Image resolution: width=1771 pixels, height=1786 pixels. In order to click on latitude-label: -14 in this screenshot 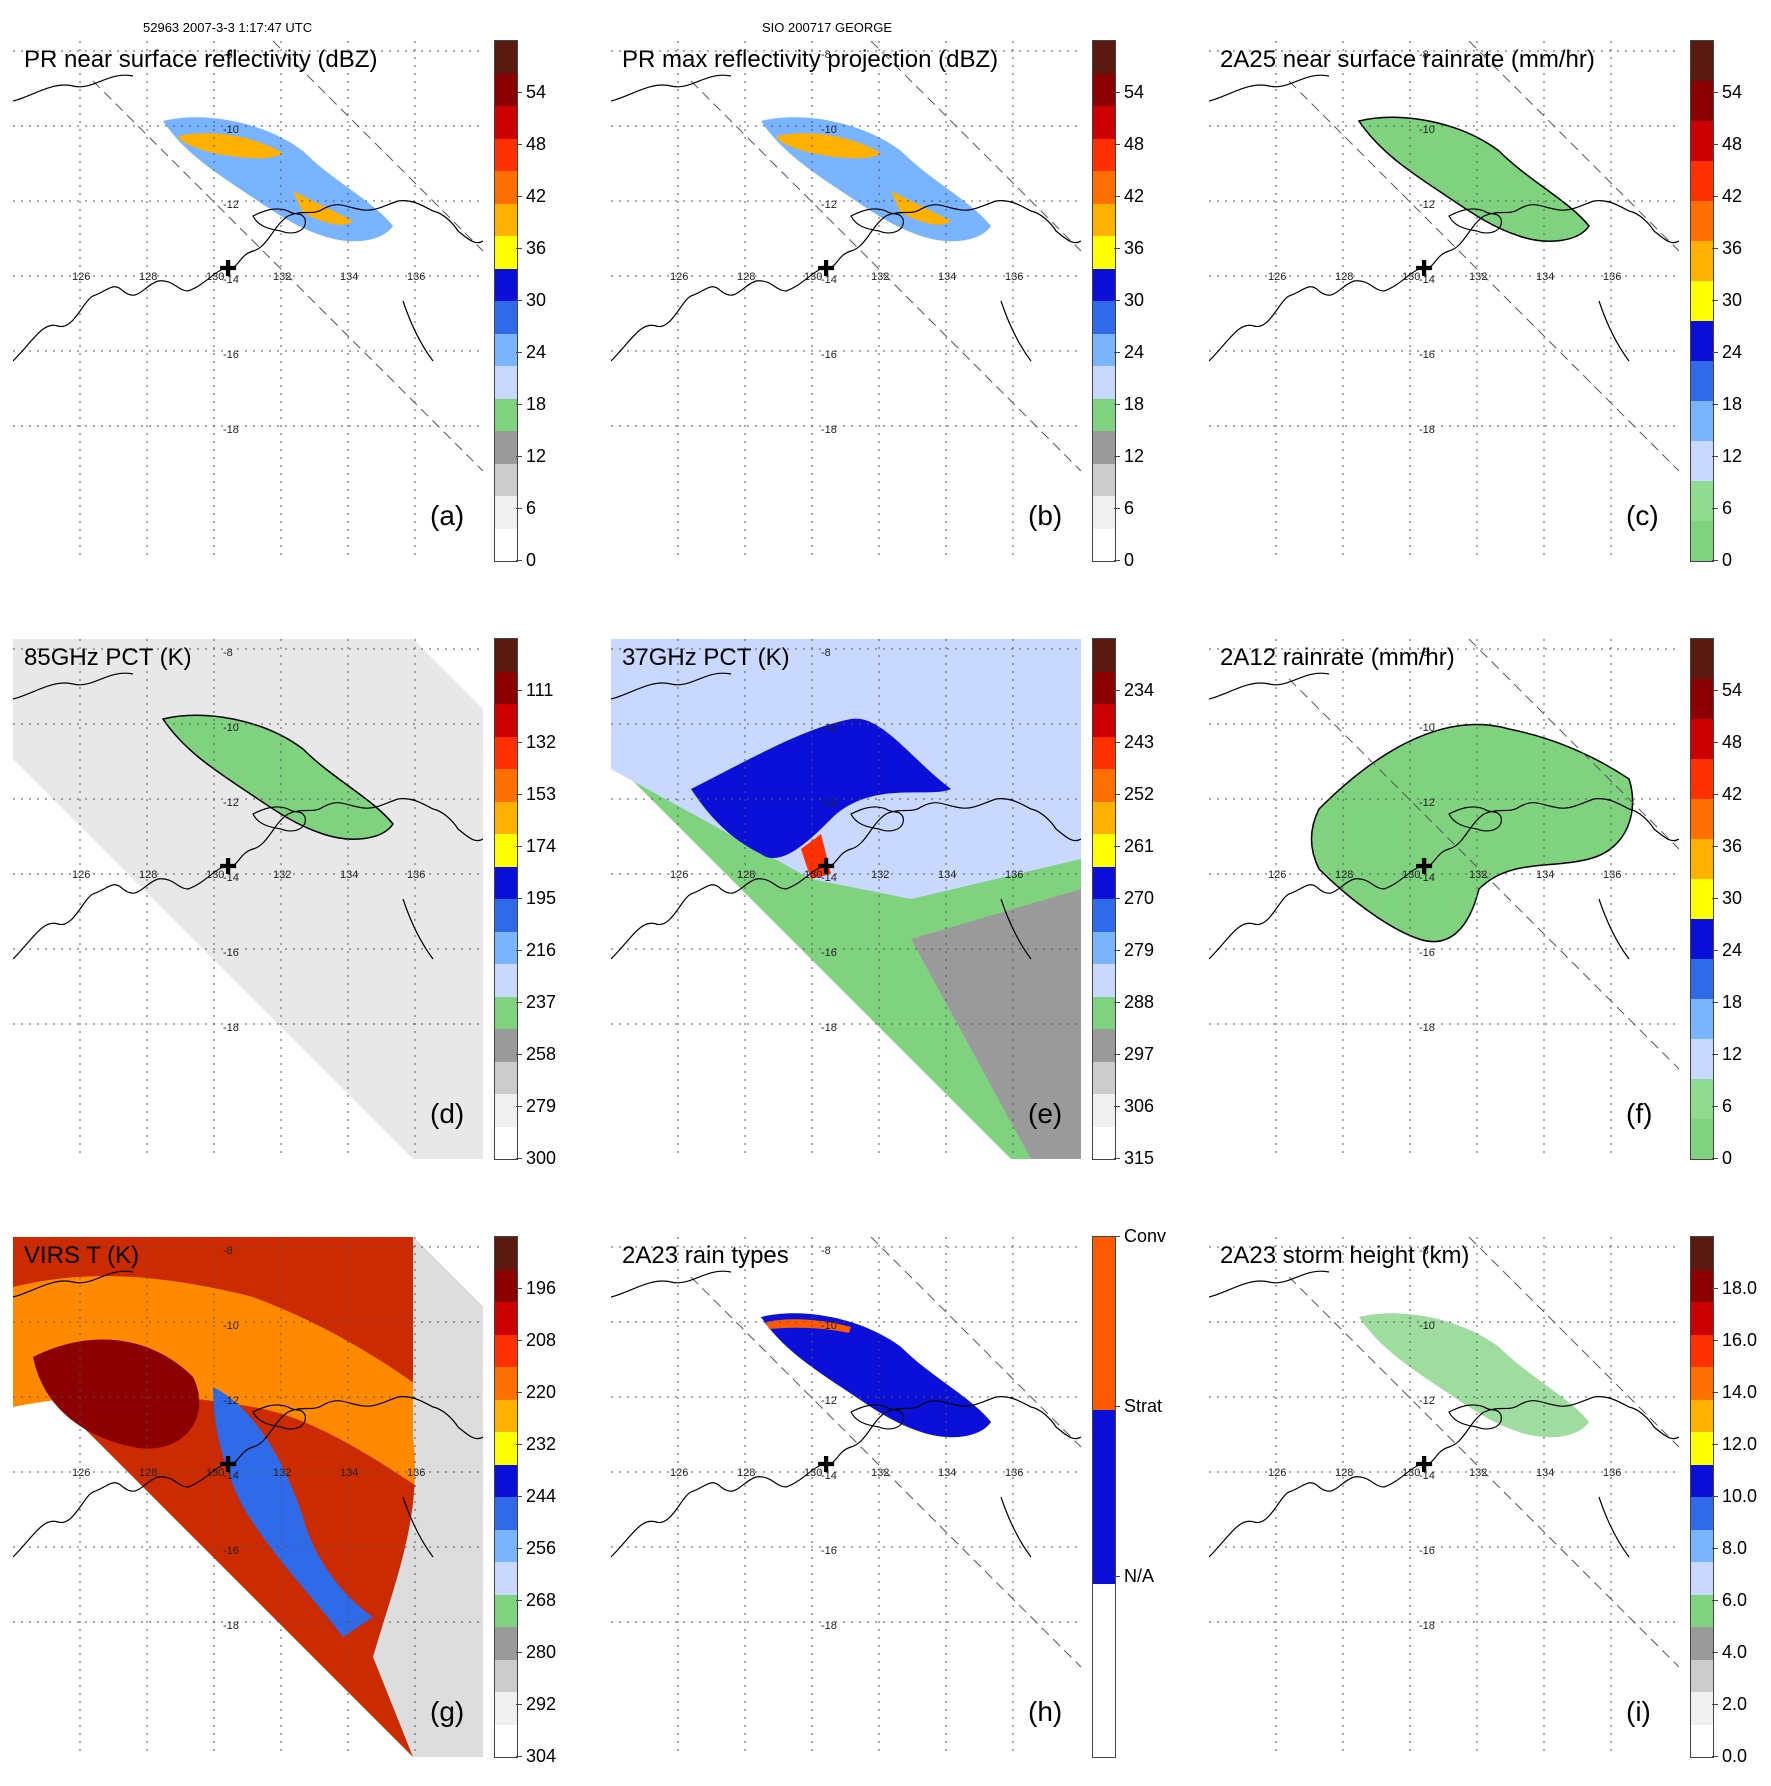, I will do `click(829, 280)`.